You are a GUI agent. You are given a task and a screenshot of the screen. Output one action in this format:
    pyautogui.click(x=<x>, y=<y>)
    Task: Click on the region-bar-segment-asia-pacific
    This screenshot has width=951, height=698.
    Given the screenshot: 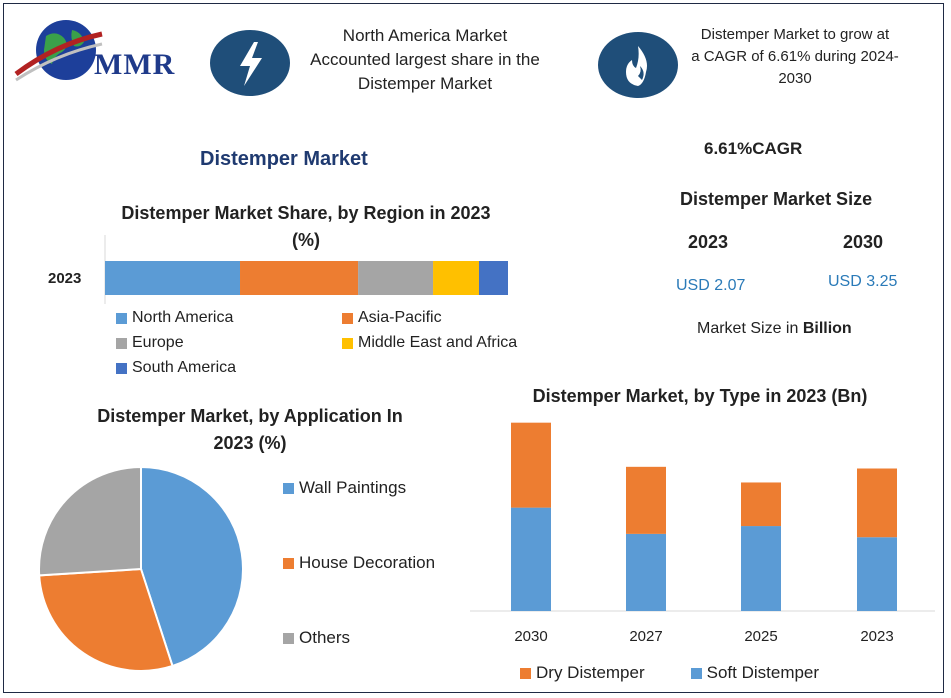 What is the action you would take?
    pyautogui.click(x=299, y=278)
    